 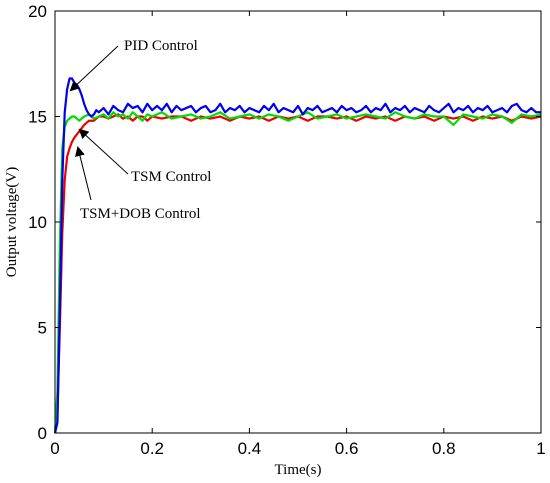 What do you see at coordinates (42, 328) in the screenshot?
I see `y-tick-label: 5` at bounding box center [42, 328].